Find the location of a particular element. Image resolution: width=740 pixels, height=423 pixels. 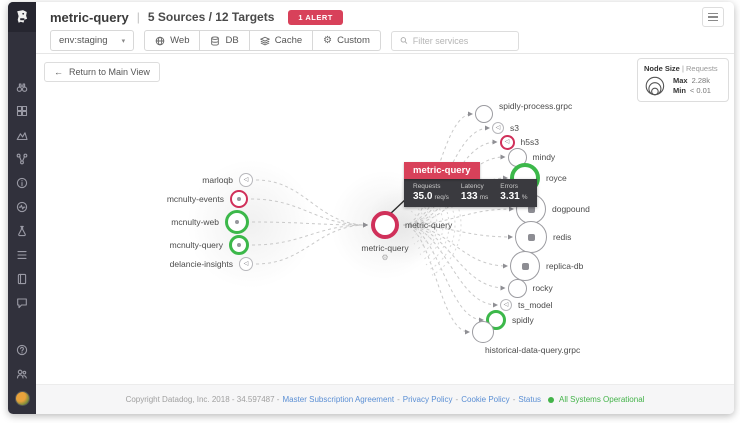

node-label-rocky: rocky is located at coordinates (542, 288).